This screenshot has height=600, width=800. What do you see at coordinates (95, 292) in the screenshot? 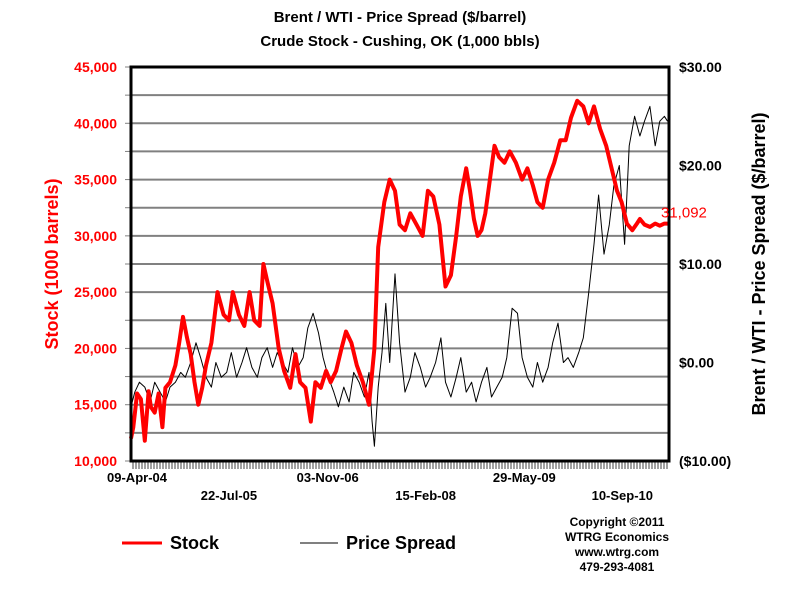
I see `y-tick-label-left: 25,000` at bounding box center [95, 292].